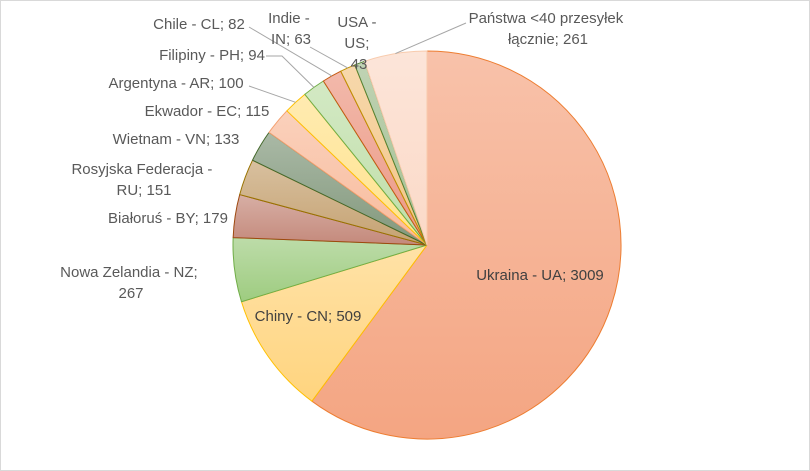  Describe the element at coordinates (358, 22) in the screenshot. I see `data-label-line: USA -` at that location.